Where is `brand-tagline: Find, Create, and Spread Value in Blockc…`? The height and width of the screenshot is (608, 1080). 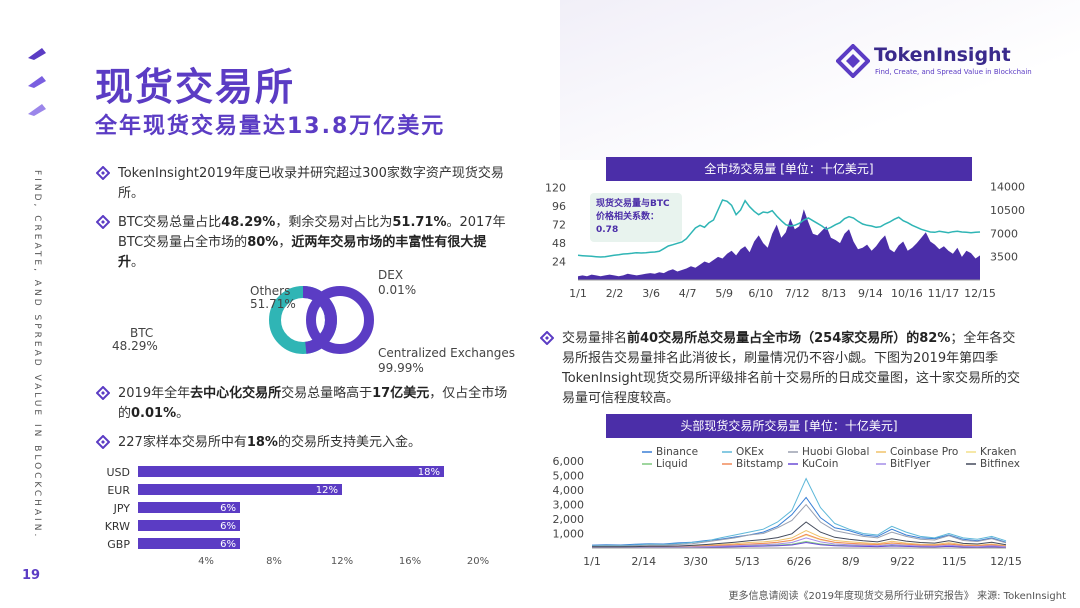
brand-tagline: Find, Create, and Spread Value in Blockc… is located at coordinates (953, 72).